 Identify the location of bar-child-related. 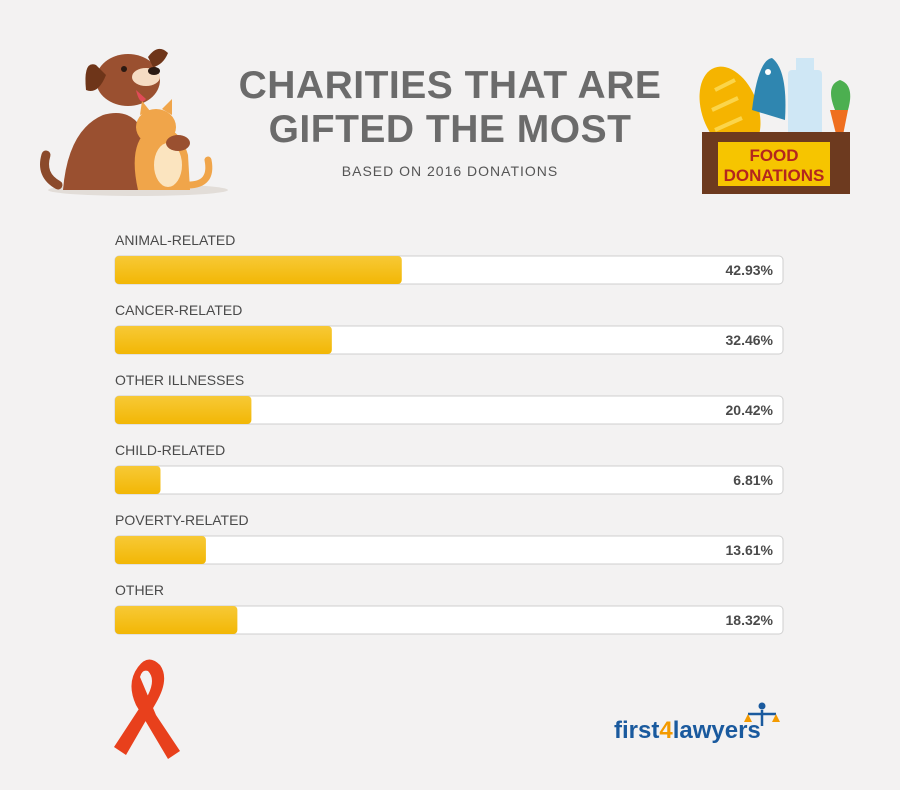
(138, 480).